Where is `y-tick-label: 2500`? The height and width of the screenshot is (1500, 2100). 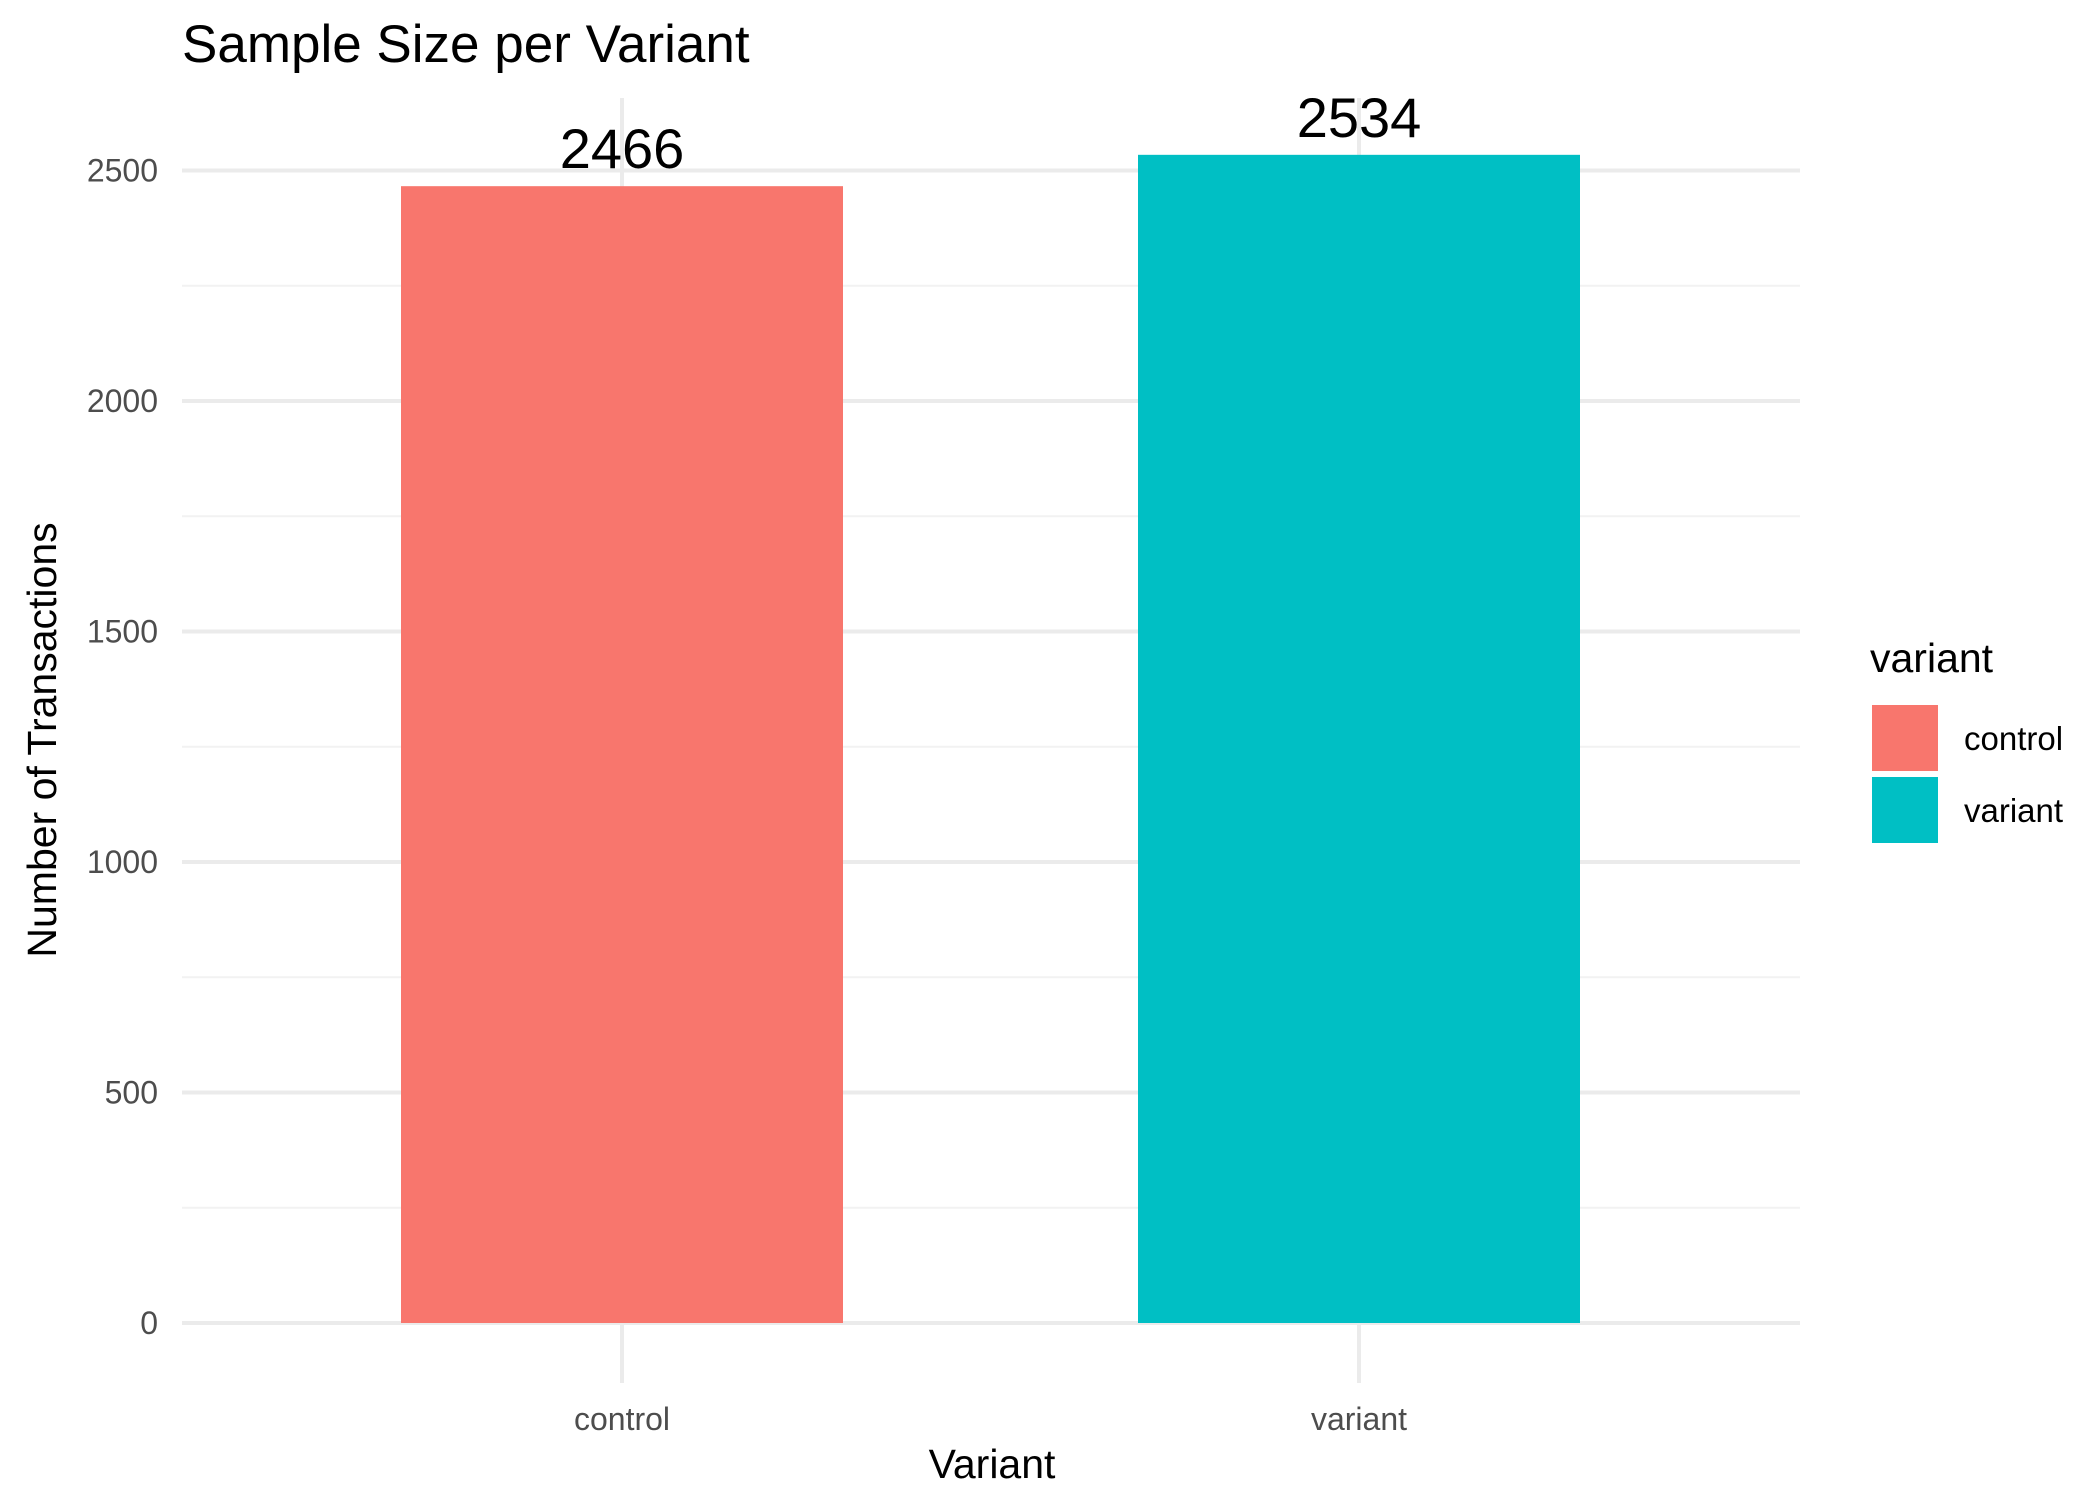 y-tick-label: 2500 is located at coordinates (122, 171).